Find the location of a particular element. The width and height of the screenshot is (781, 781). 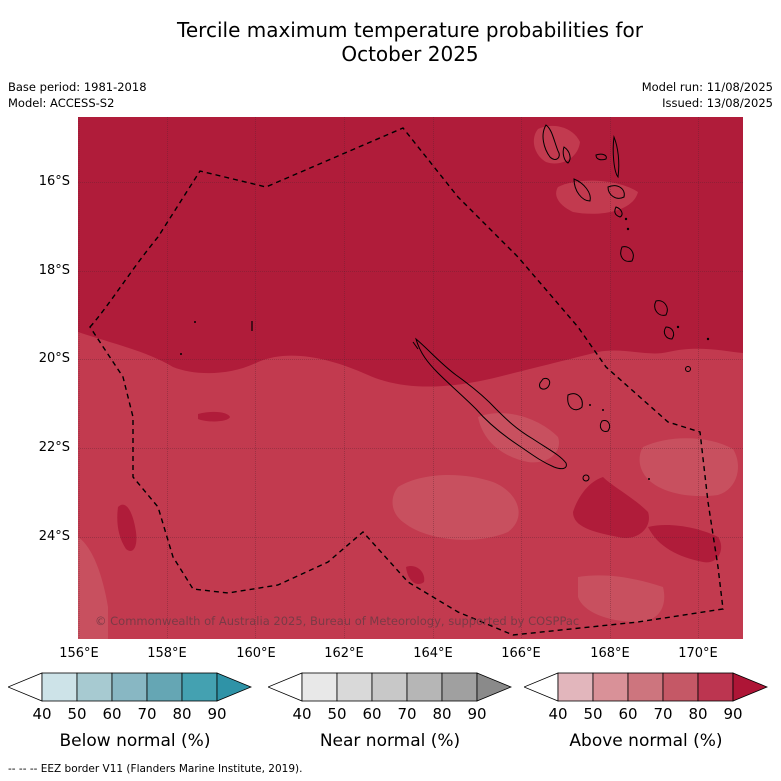

maewo-island is located at coordinates (601, 157).